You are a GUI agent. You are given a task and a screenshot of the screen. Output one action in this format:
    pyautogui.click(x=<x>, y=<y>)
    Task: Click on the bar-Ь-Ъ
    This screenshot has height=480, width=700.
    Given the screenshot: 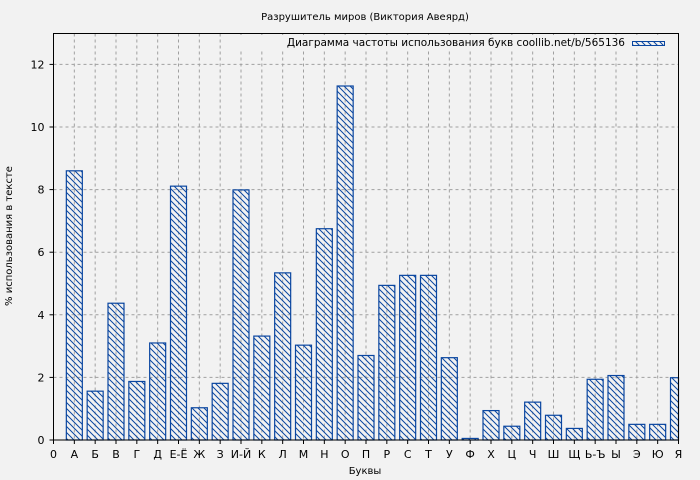 What is the action you would take?
    pyautogui.click(x=595, y=409)
    